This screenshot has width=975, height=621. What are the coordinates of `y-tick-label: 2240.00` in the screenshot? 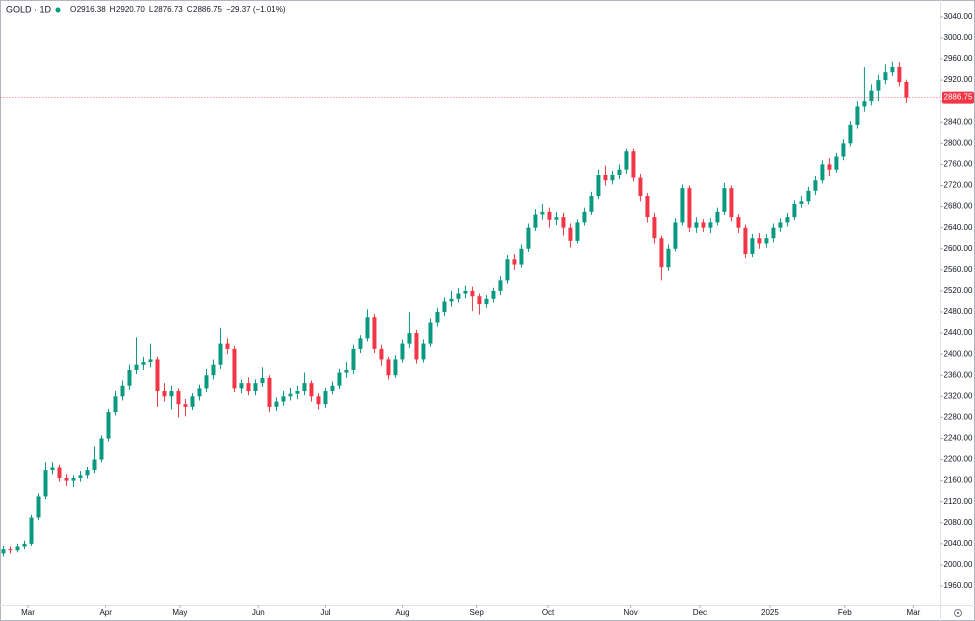 It's located at (958, 438).